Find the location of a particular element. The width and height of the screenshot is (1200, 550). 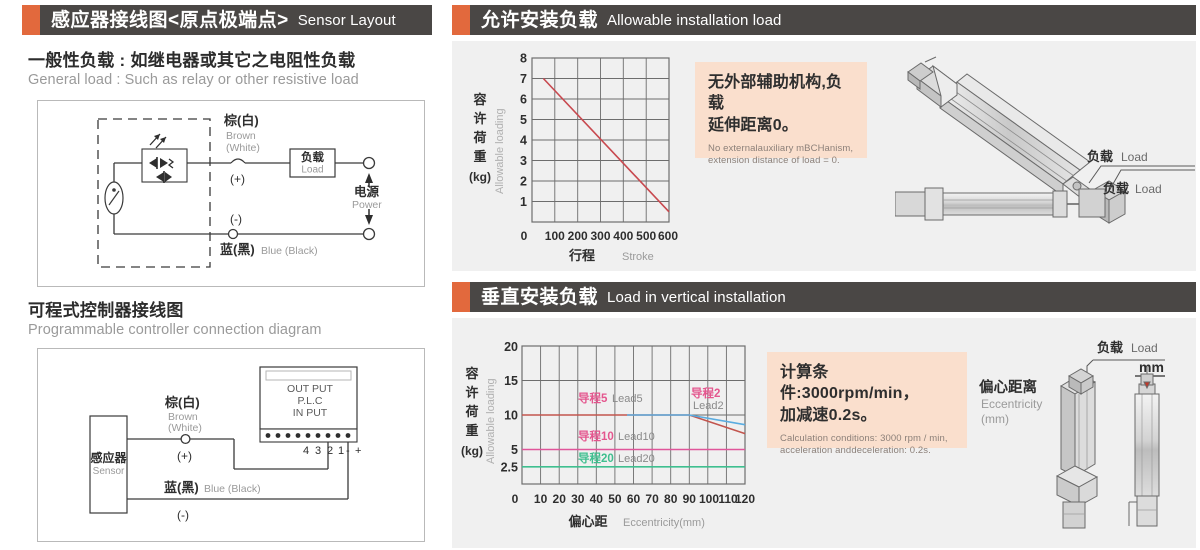

chart2-xtick-50: 50 is located at coordinates (615, 499).